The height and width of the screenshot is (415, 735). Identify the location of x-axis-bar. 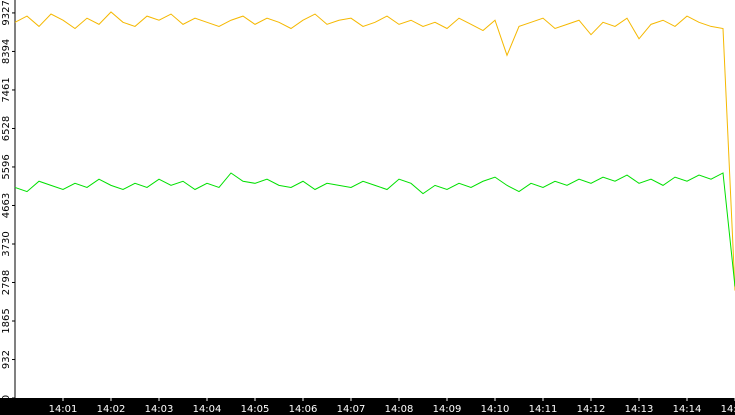
(367, 406).